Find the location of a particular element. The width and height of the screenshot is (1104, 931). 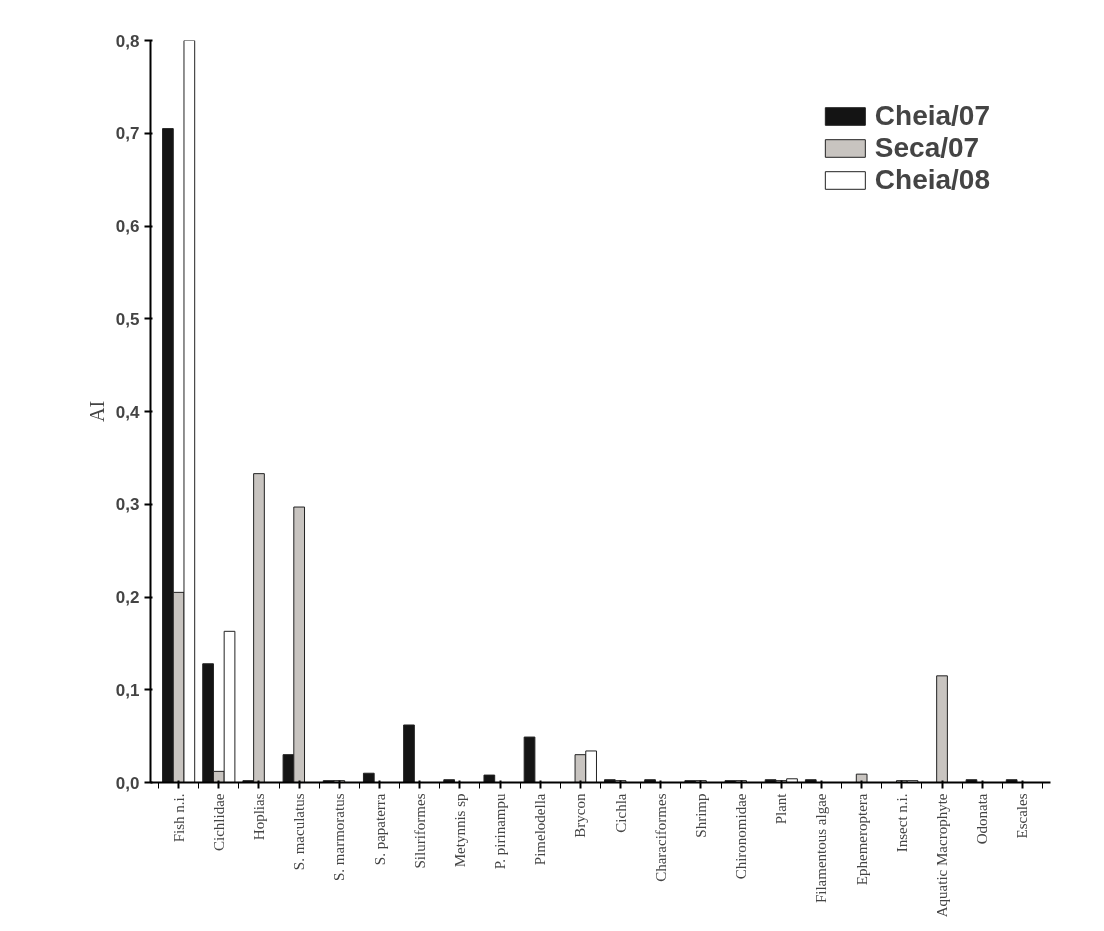

x-tick-label: S. maculatus is located at coordinates (299, 832).